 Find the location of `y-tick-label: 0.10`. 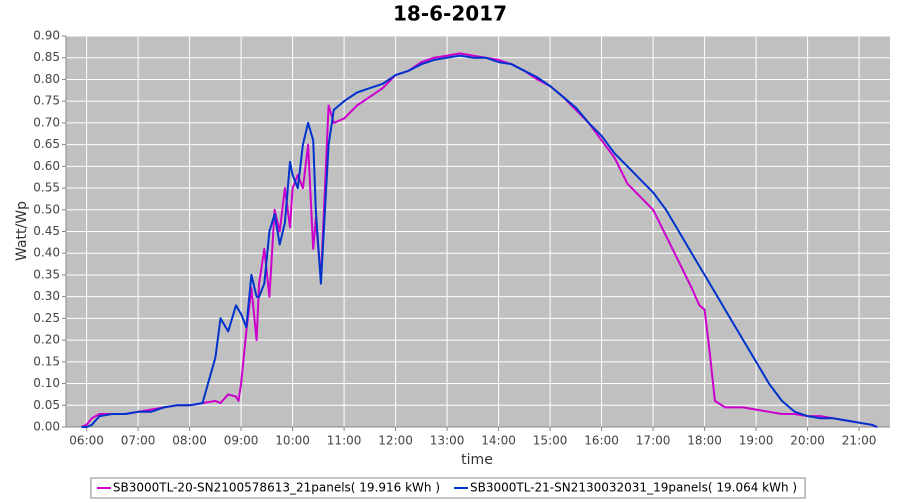

y-tick-label: 0.10 is located at coordinates (46, 383).